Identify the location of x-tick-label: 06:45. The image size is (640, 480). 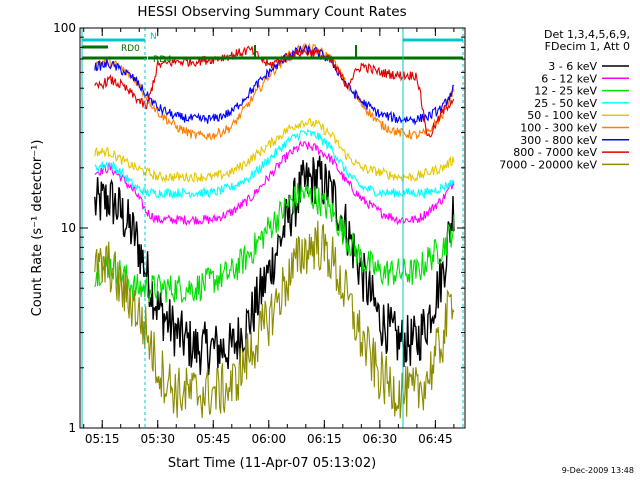
(435, 439).